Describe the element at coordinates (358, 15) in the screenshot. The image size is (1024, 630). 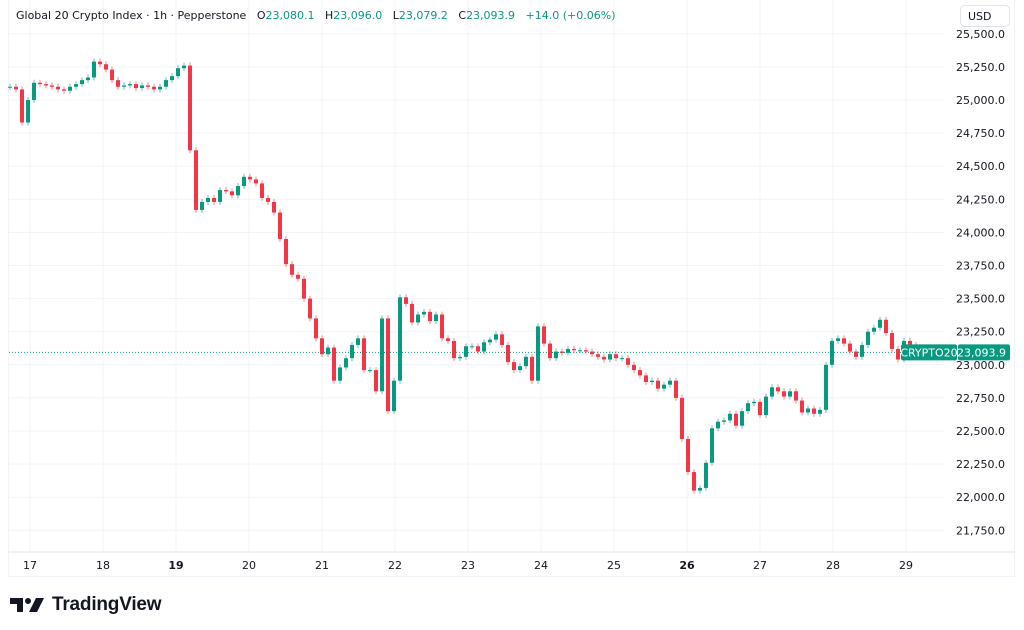
I see `high-value: 23,096.0` at that location.